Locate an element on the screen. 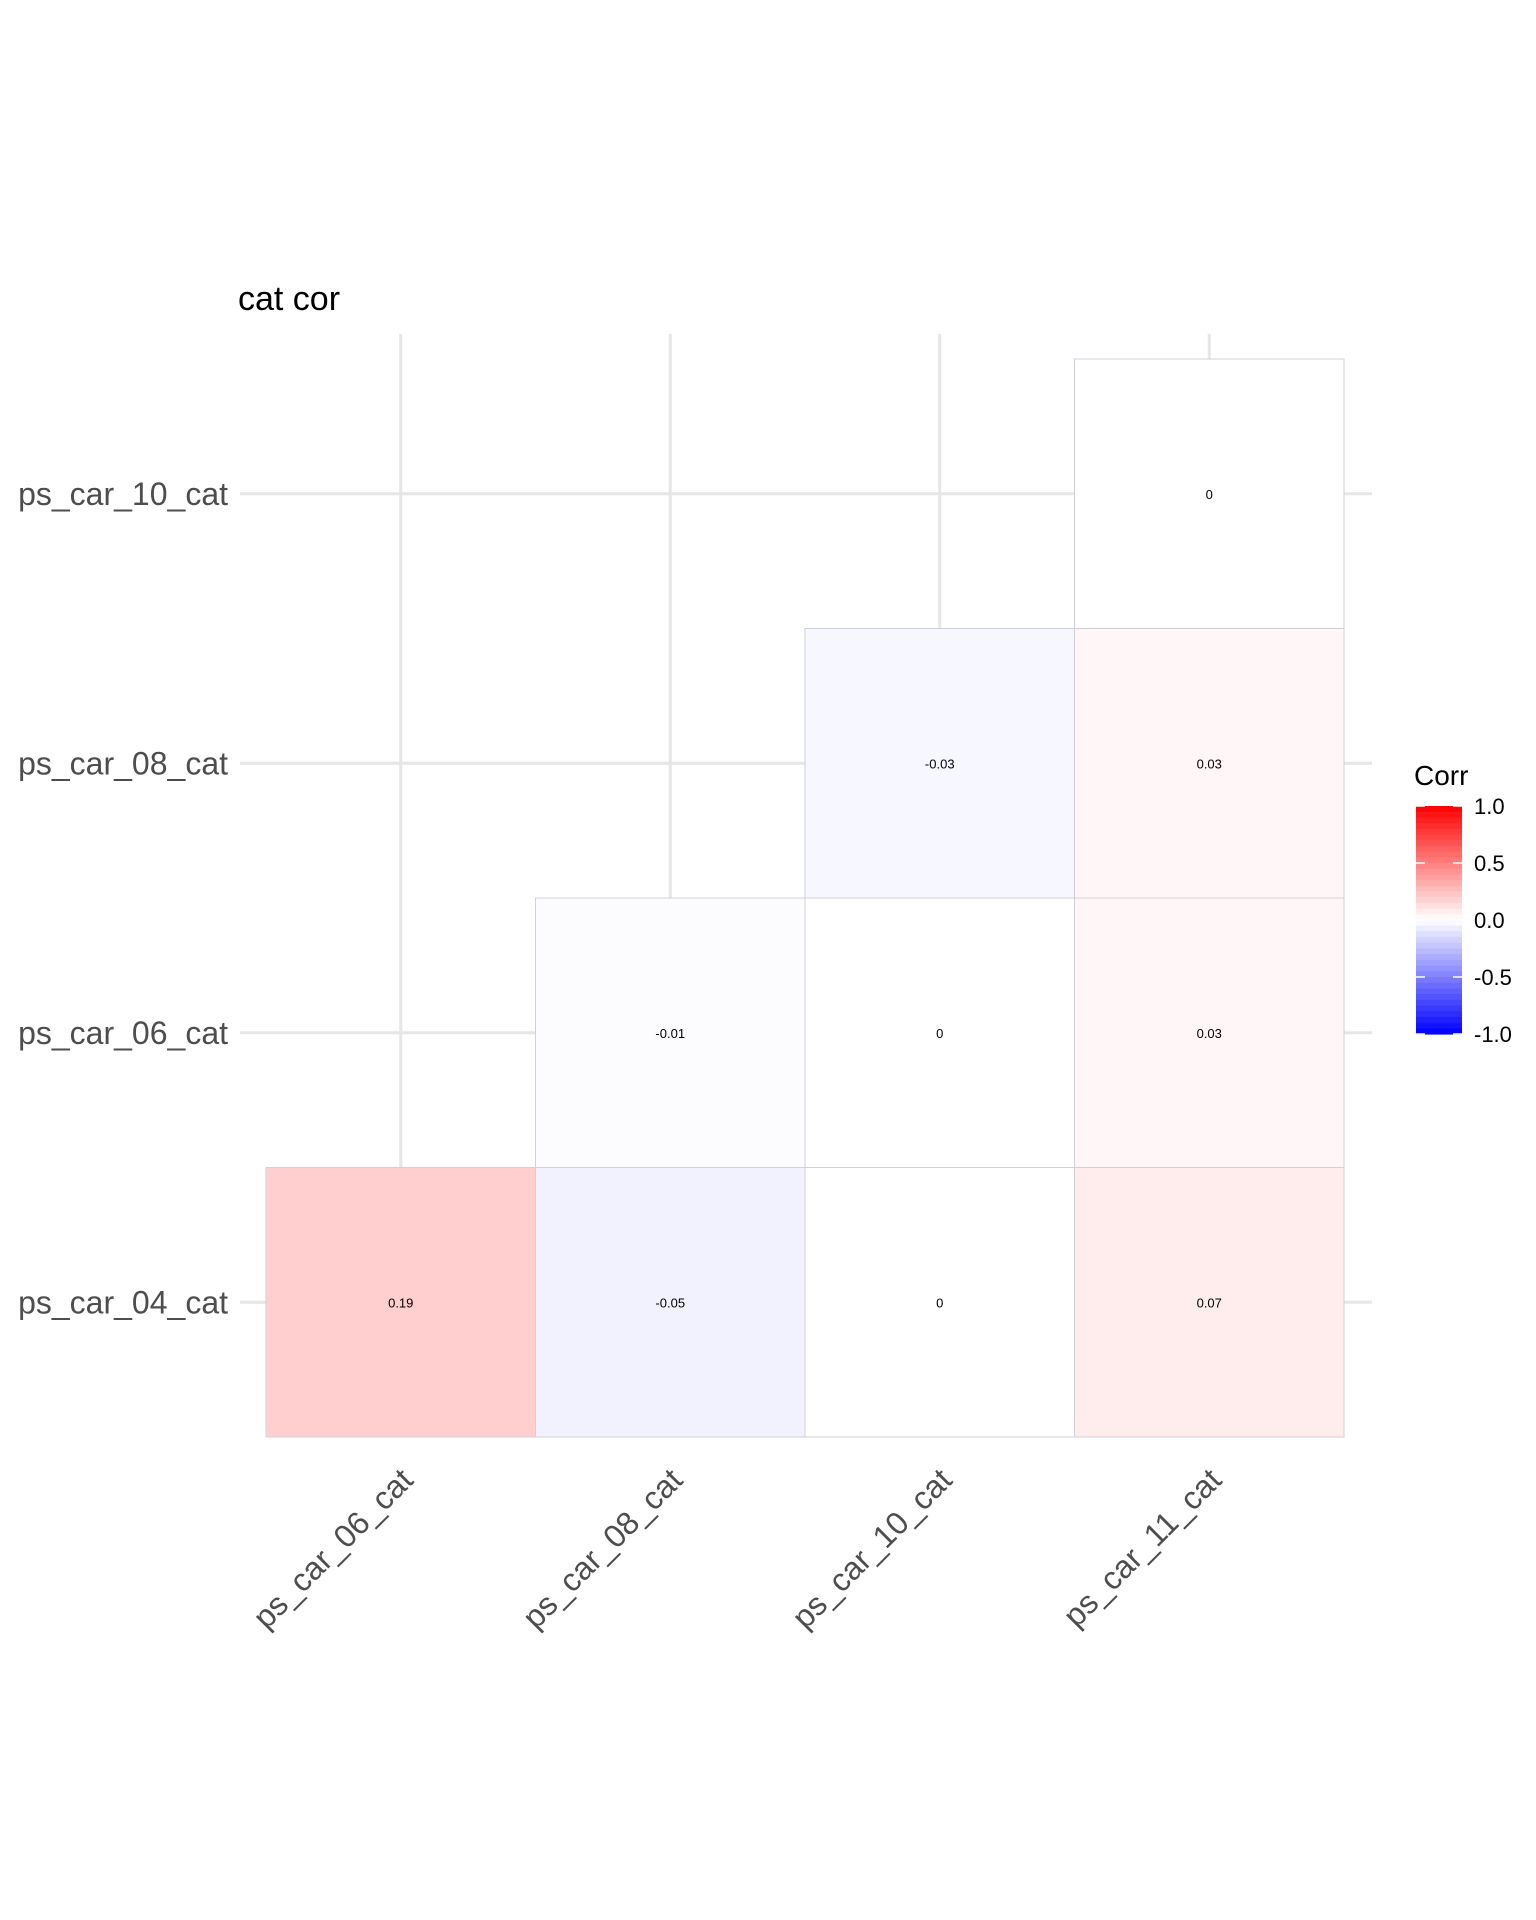  x-tick-label: ps_car_10_cat is located at coordinates (872, 1548).